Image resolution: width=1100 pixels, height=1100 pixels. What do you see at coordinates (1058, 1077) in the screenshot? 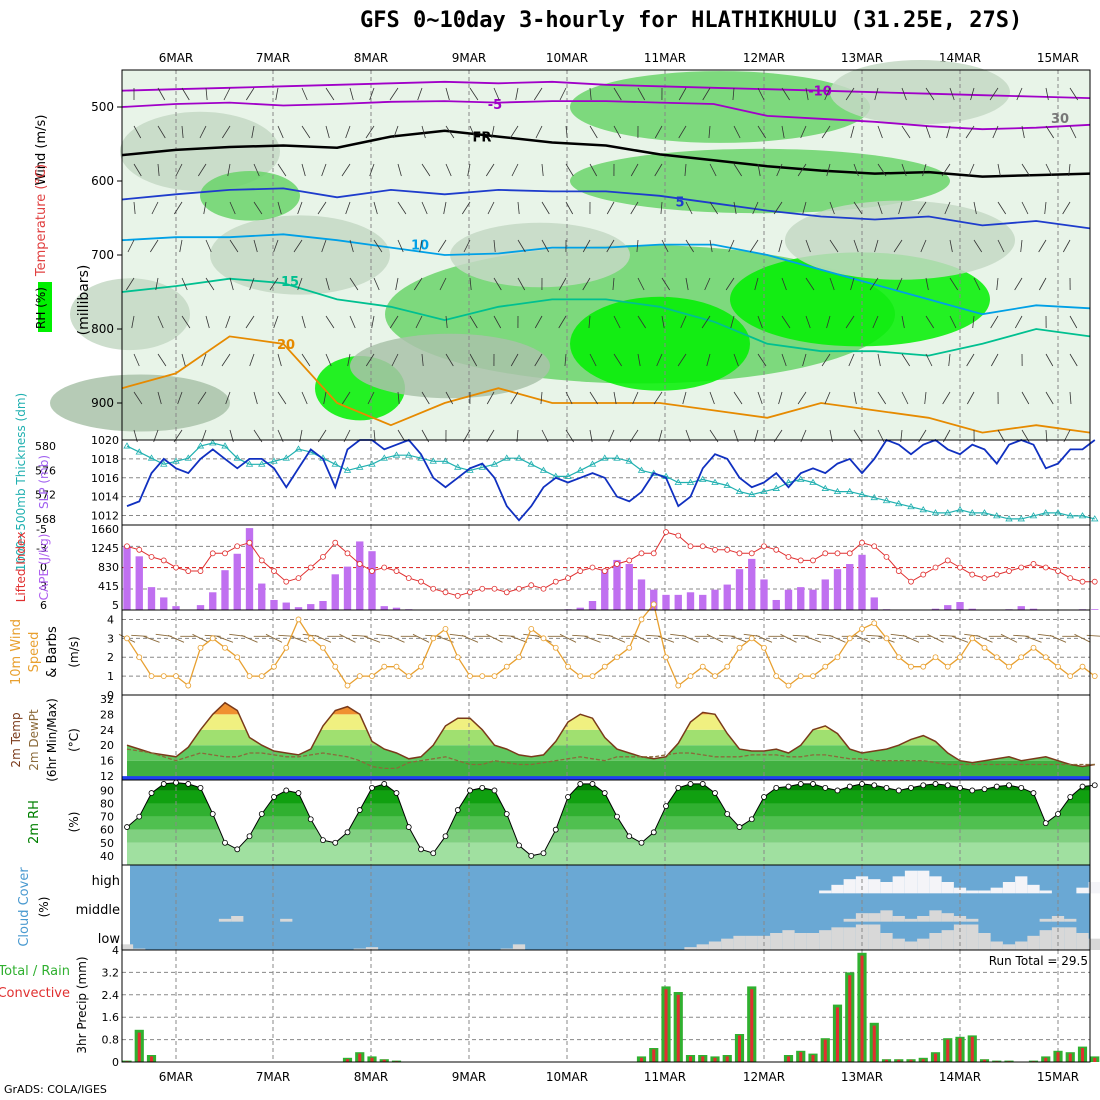
I see `x-tick-label-bottom: 15MAR` at bounding box center [1058, 1077].